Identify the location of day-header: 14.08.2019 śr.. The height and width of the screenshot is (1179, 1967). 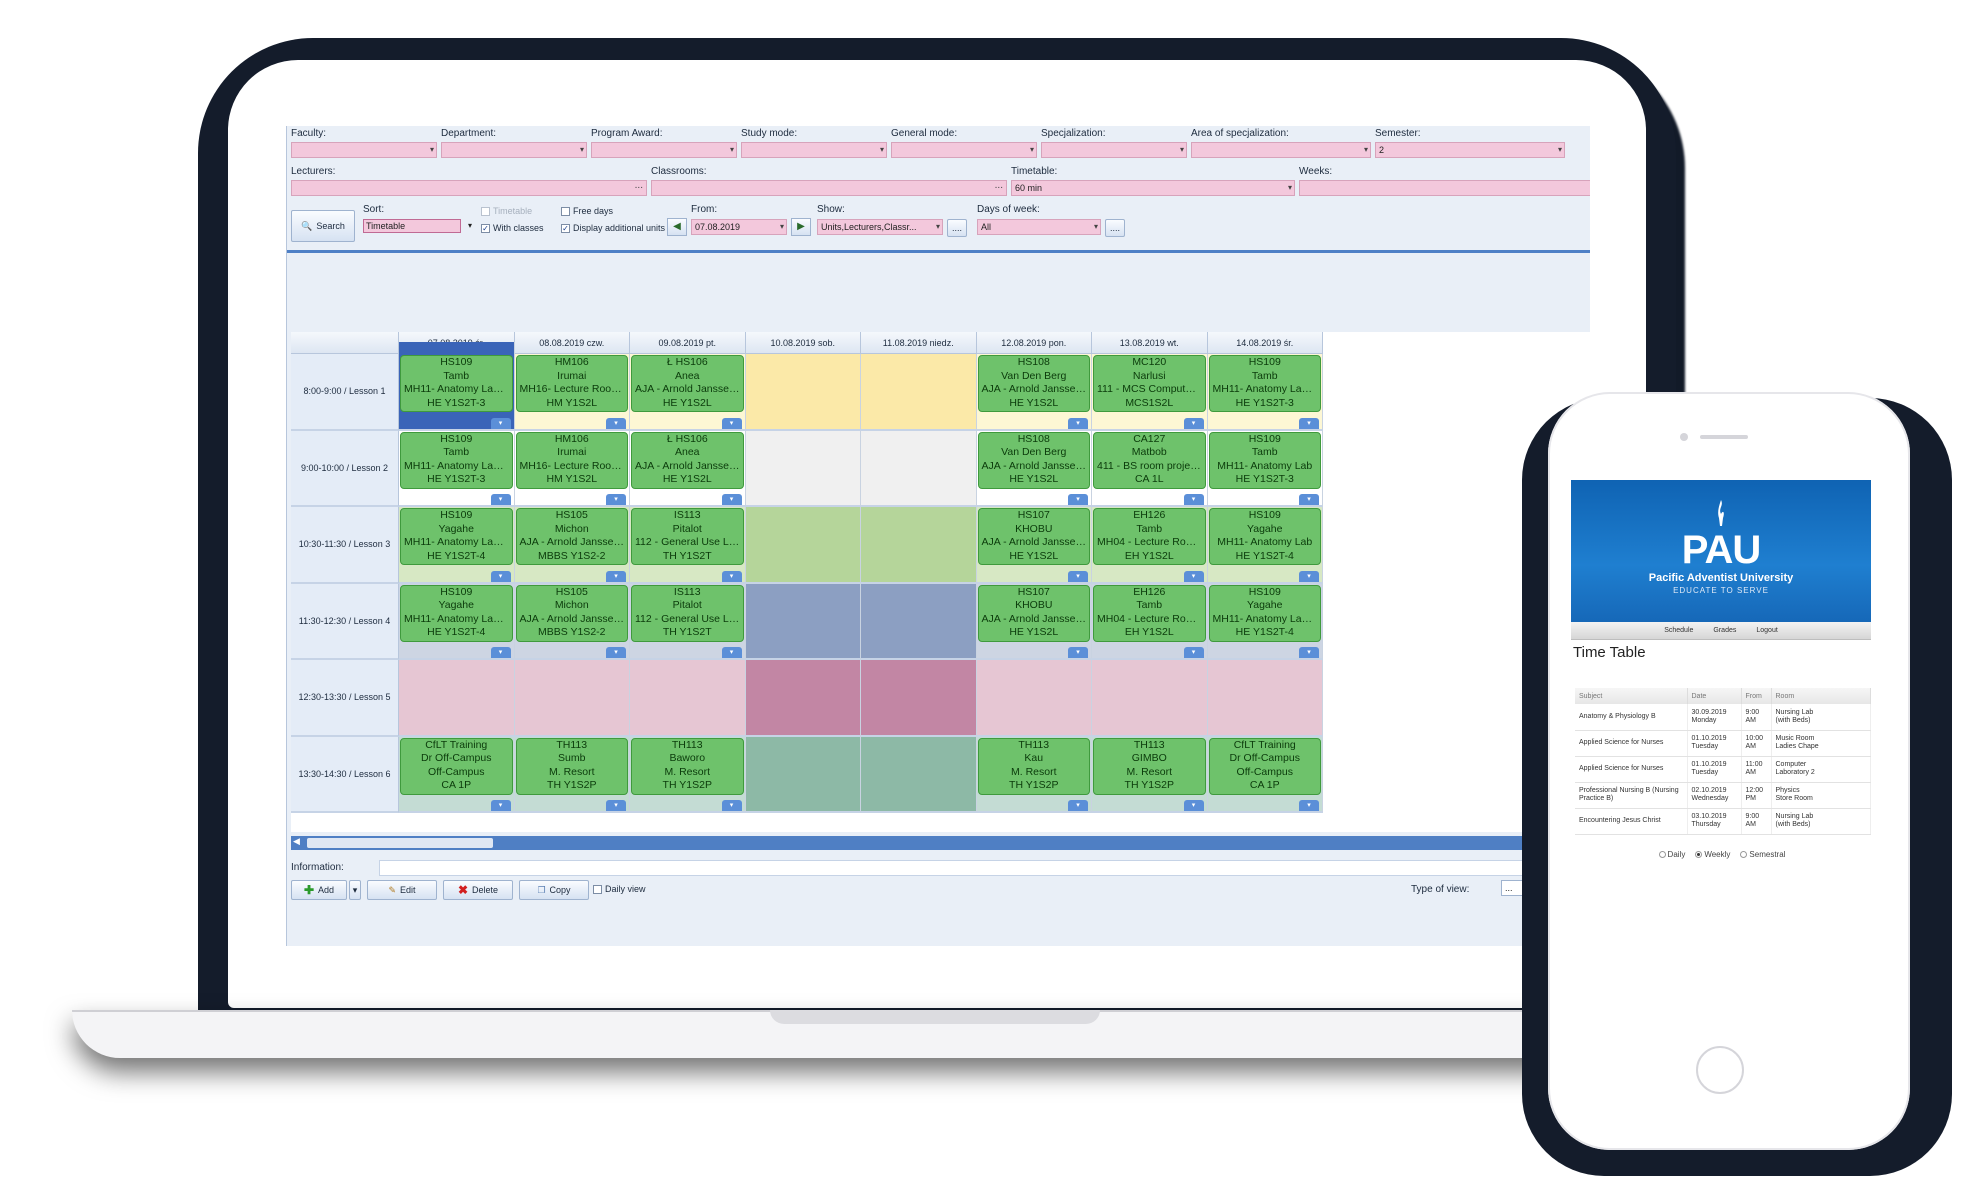
(1265, 343).